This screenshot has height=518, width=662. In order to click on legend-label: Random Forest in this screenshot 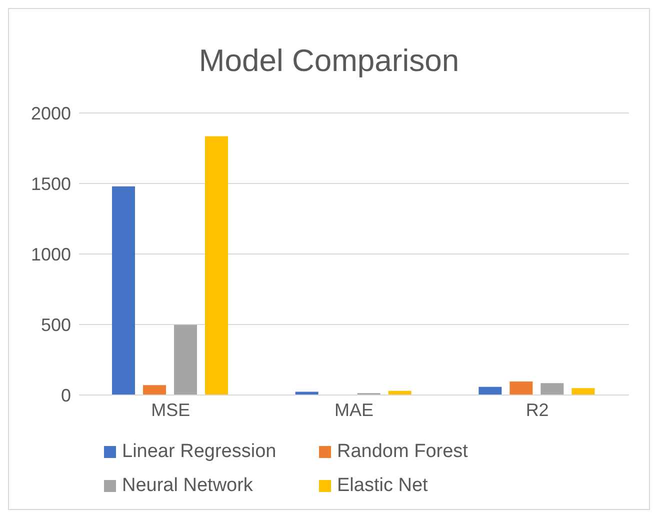, I will do `click(402, 452)`.